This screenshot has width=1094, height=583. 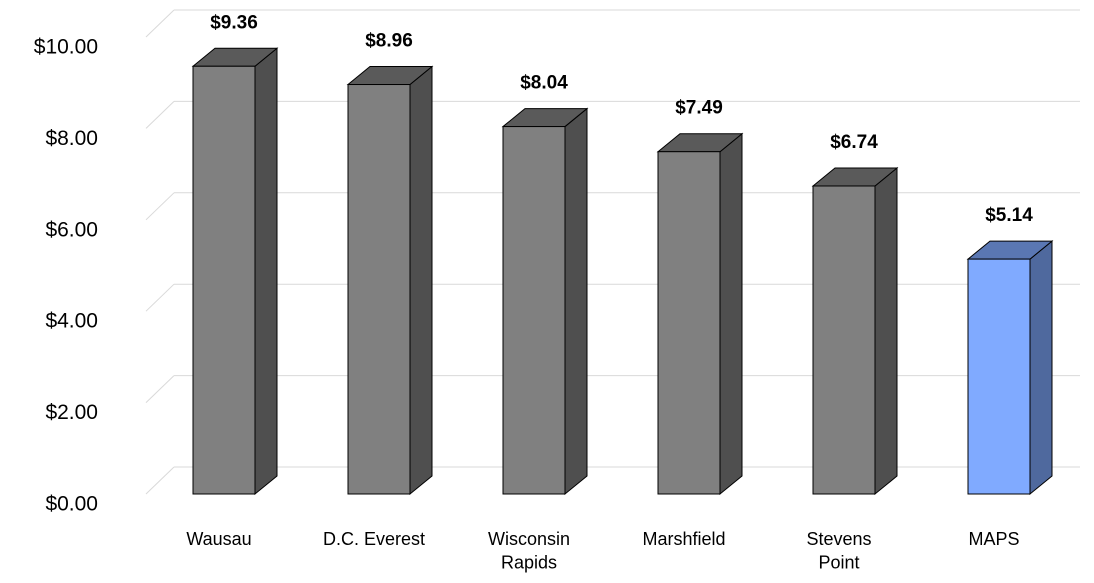 I want to click on y-tick-label: $8.00, so click(x=71, y=138).